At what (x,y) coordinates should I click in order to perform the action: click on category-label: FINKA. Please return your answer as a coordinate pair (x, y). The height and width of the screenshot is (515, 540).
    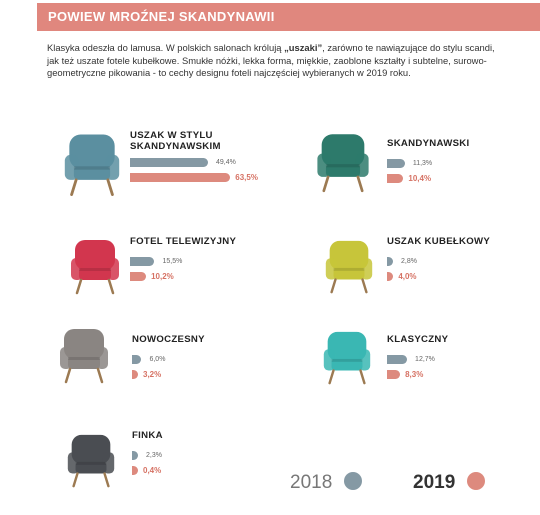
    Looking at the image, I should click on (147, 435).